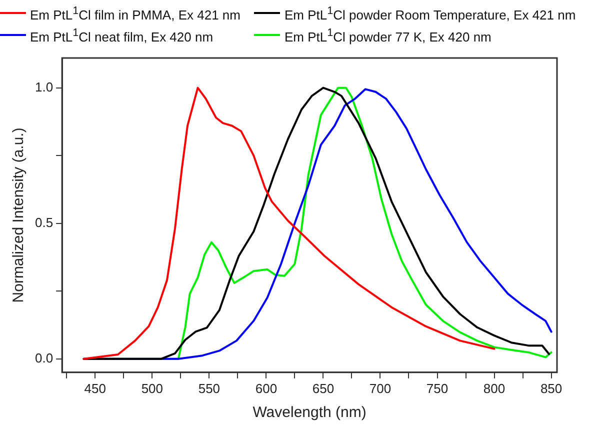 The image size is (603, 428). Describe the element at coordinates (430, 14) in the screenshot. I see `legend-label: Em PtL$^{1}$Cl powder Room Temperature, Ex 421 nm` at that location.